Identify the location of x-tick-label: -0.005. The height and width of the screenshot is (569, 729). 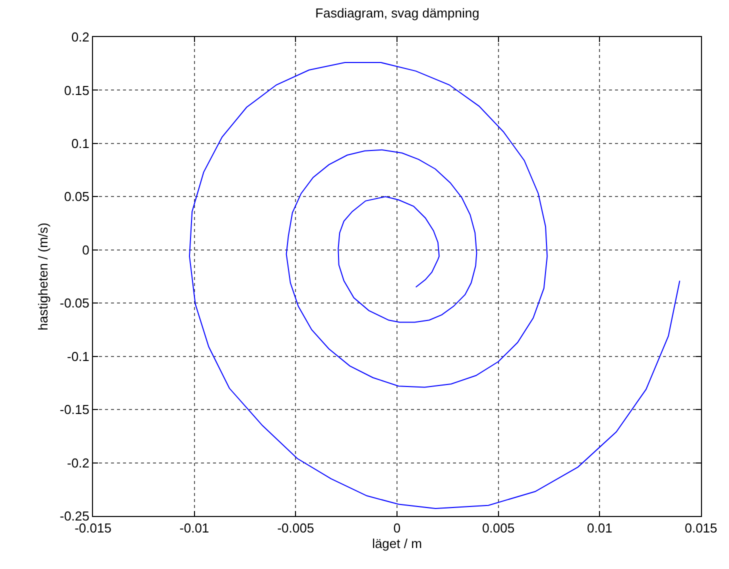
(295, 528).